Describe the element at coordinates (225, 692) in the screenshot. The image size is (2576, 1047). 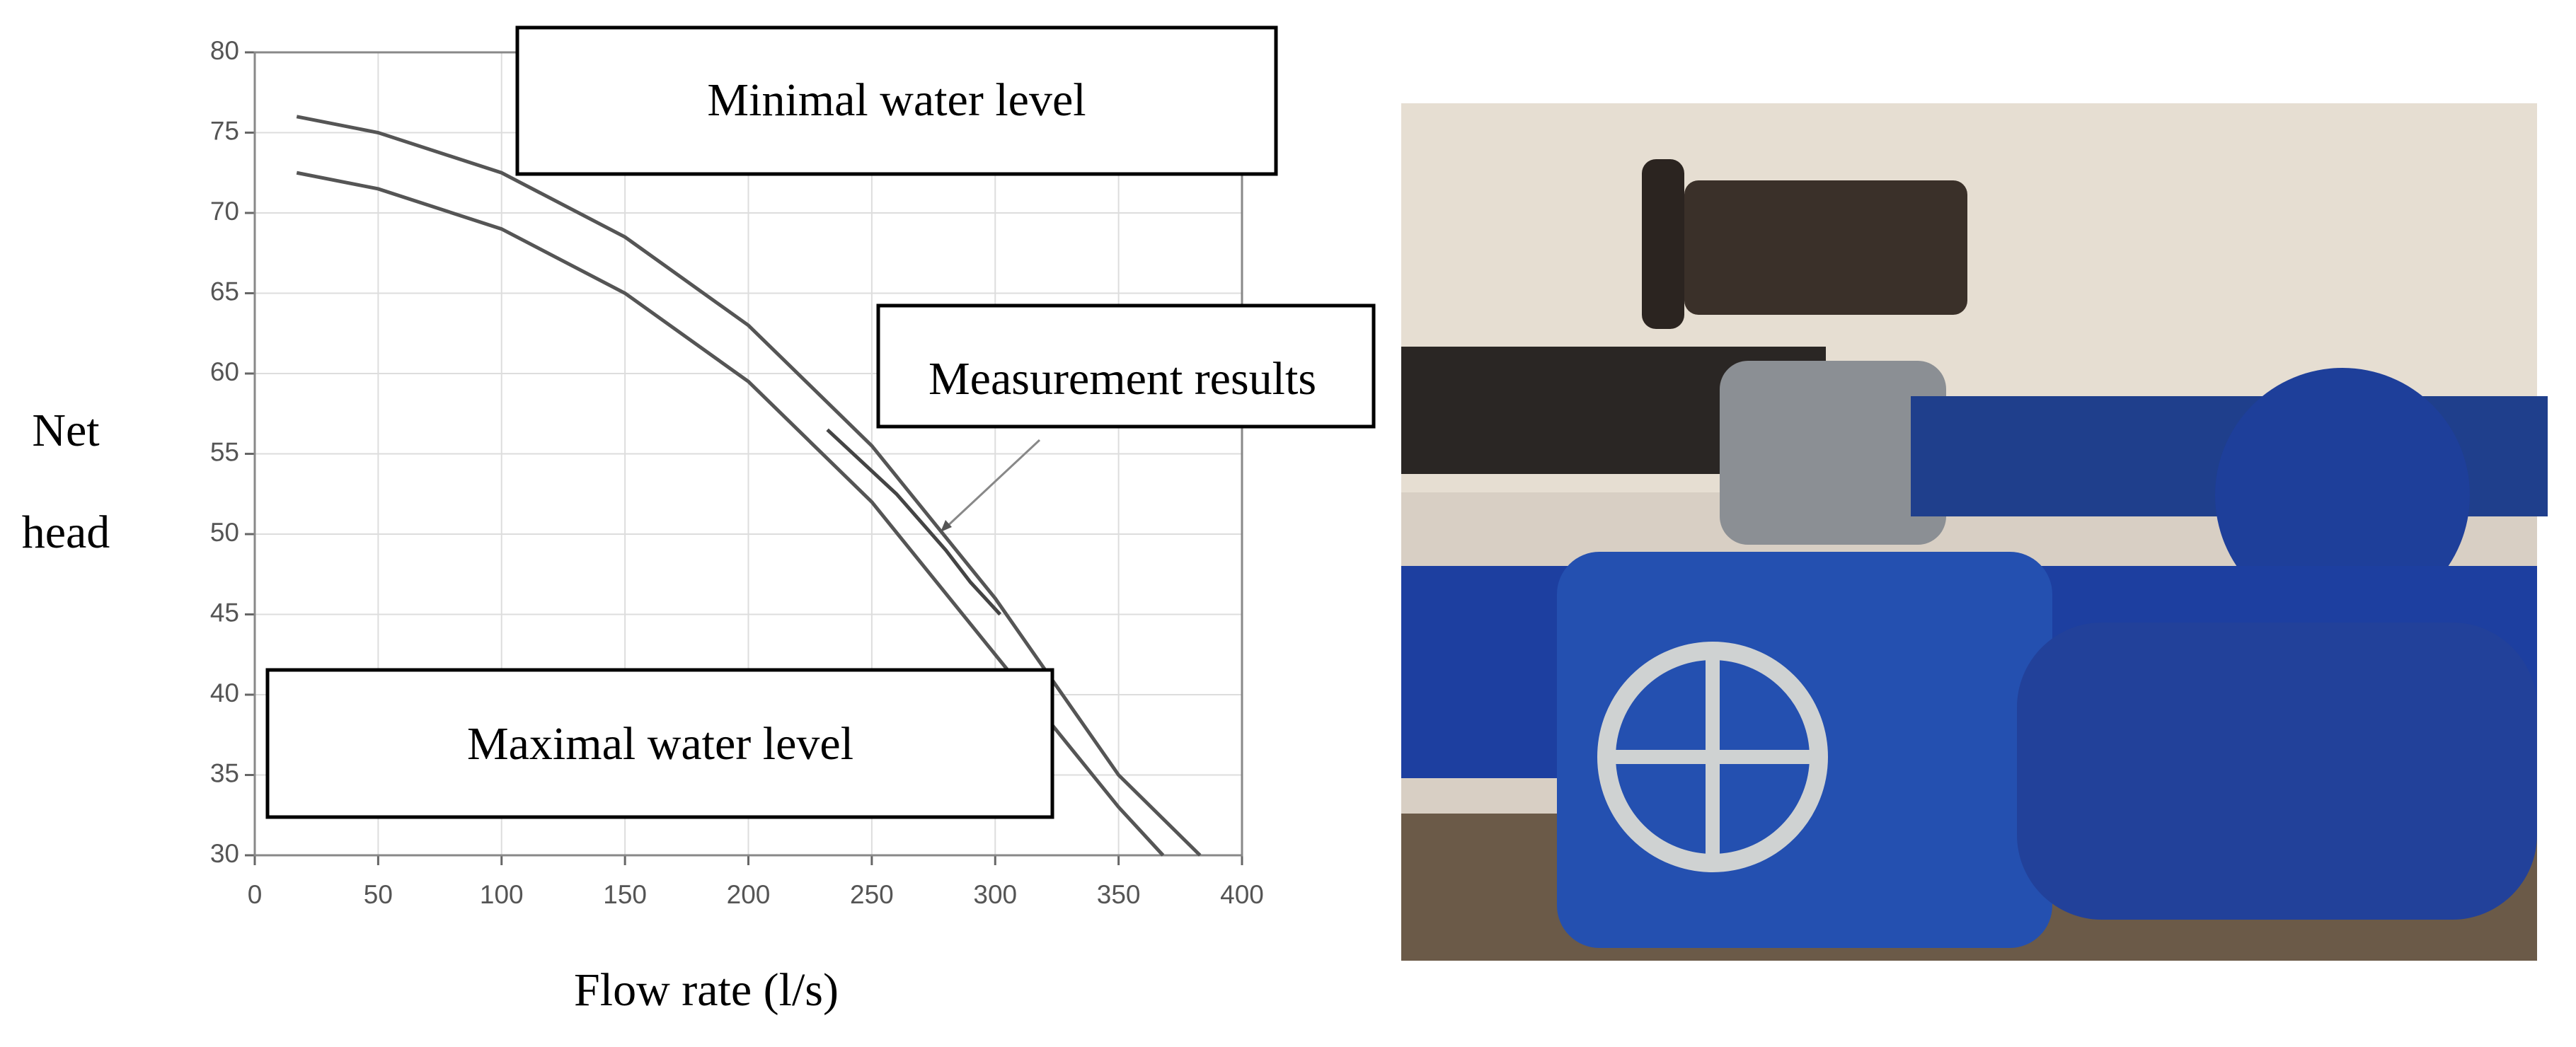
I see `y-tick-label: 40` at that location.